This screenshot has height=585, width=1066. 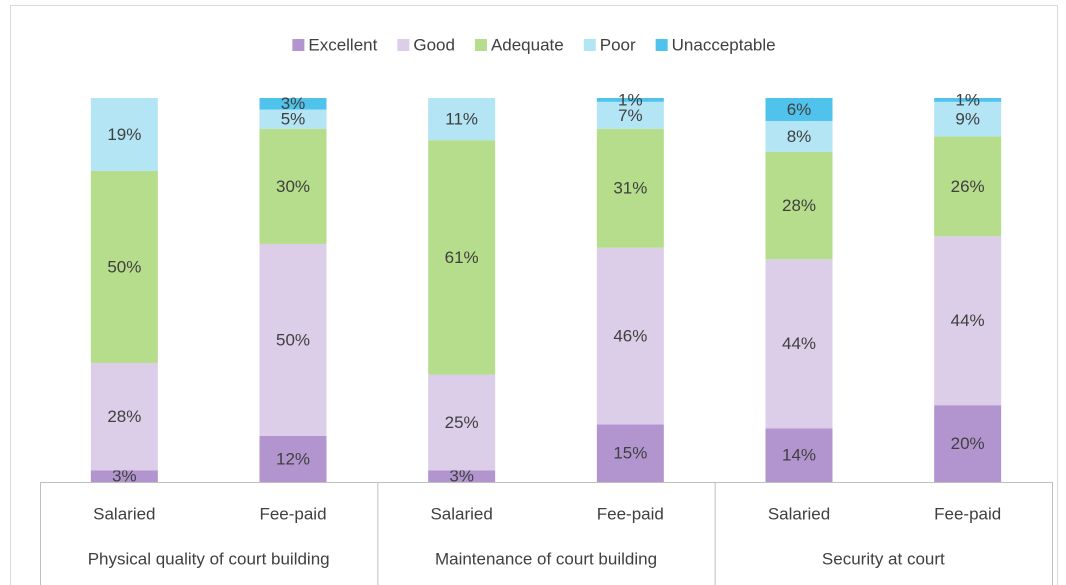 I want to click on data-label: 25%, so click(x=462, y=422).